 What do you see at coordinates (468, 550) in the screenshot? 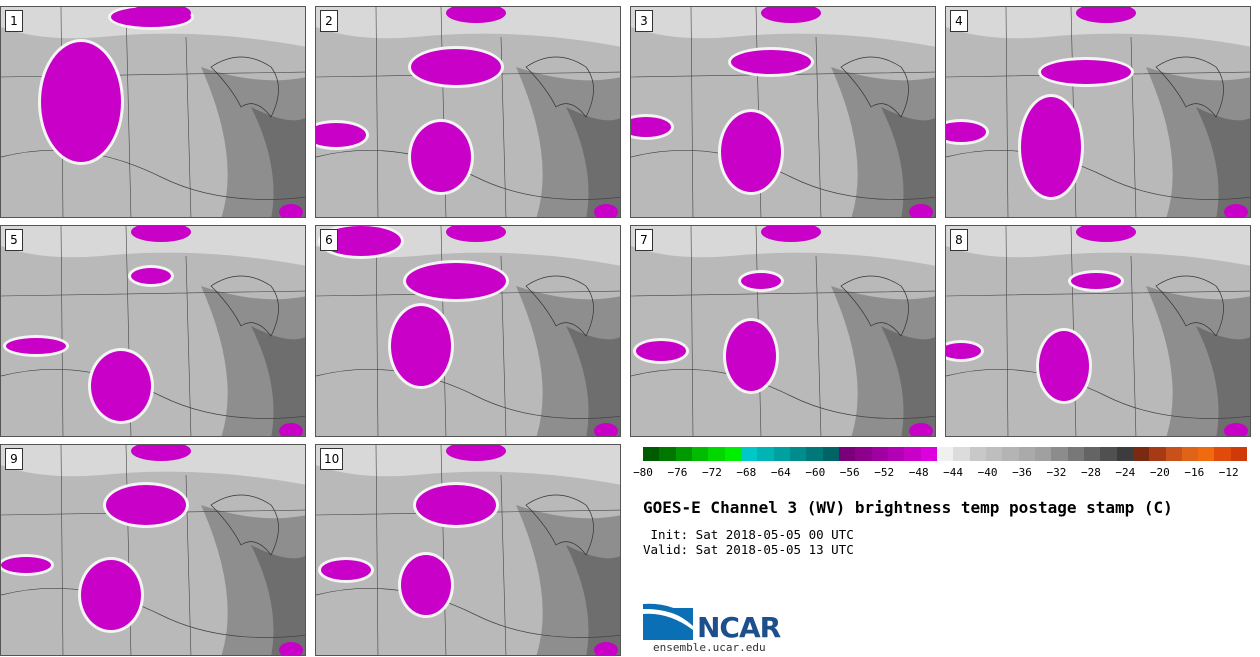
I see `stamp-panel-10: 10` at bounding box center [468, 550].